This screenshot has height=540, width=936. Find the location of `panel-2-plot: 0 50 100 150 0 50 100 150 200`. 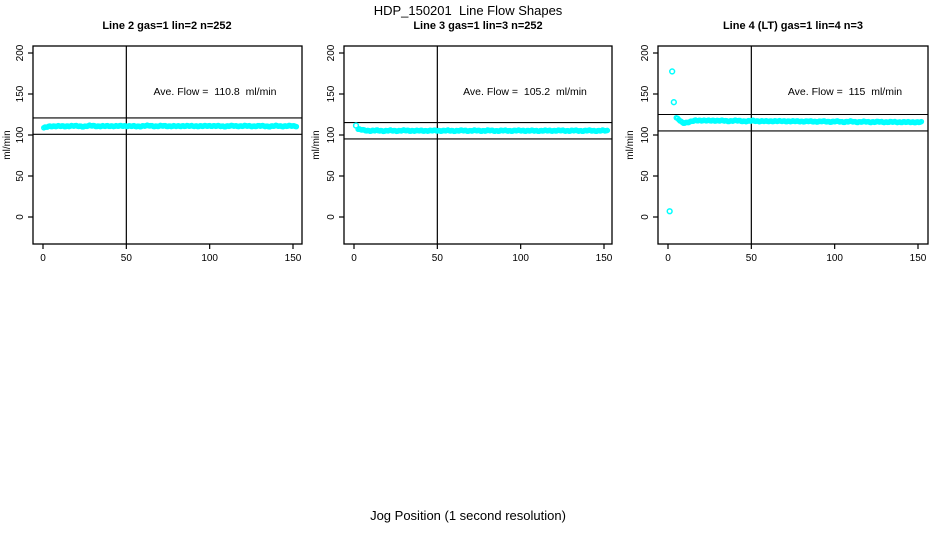

panel-2-plot: 0 50 100 150 0 50 100 150 200 is located at coordinates (469, 154).